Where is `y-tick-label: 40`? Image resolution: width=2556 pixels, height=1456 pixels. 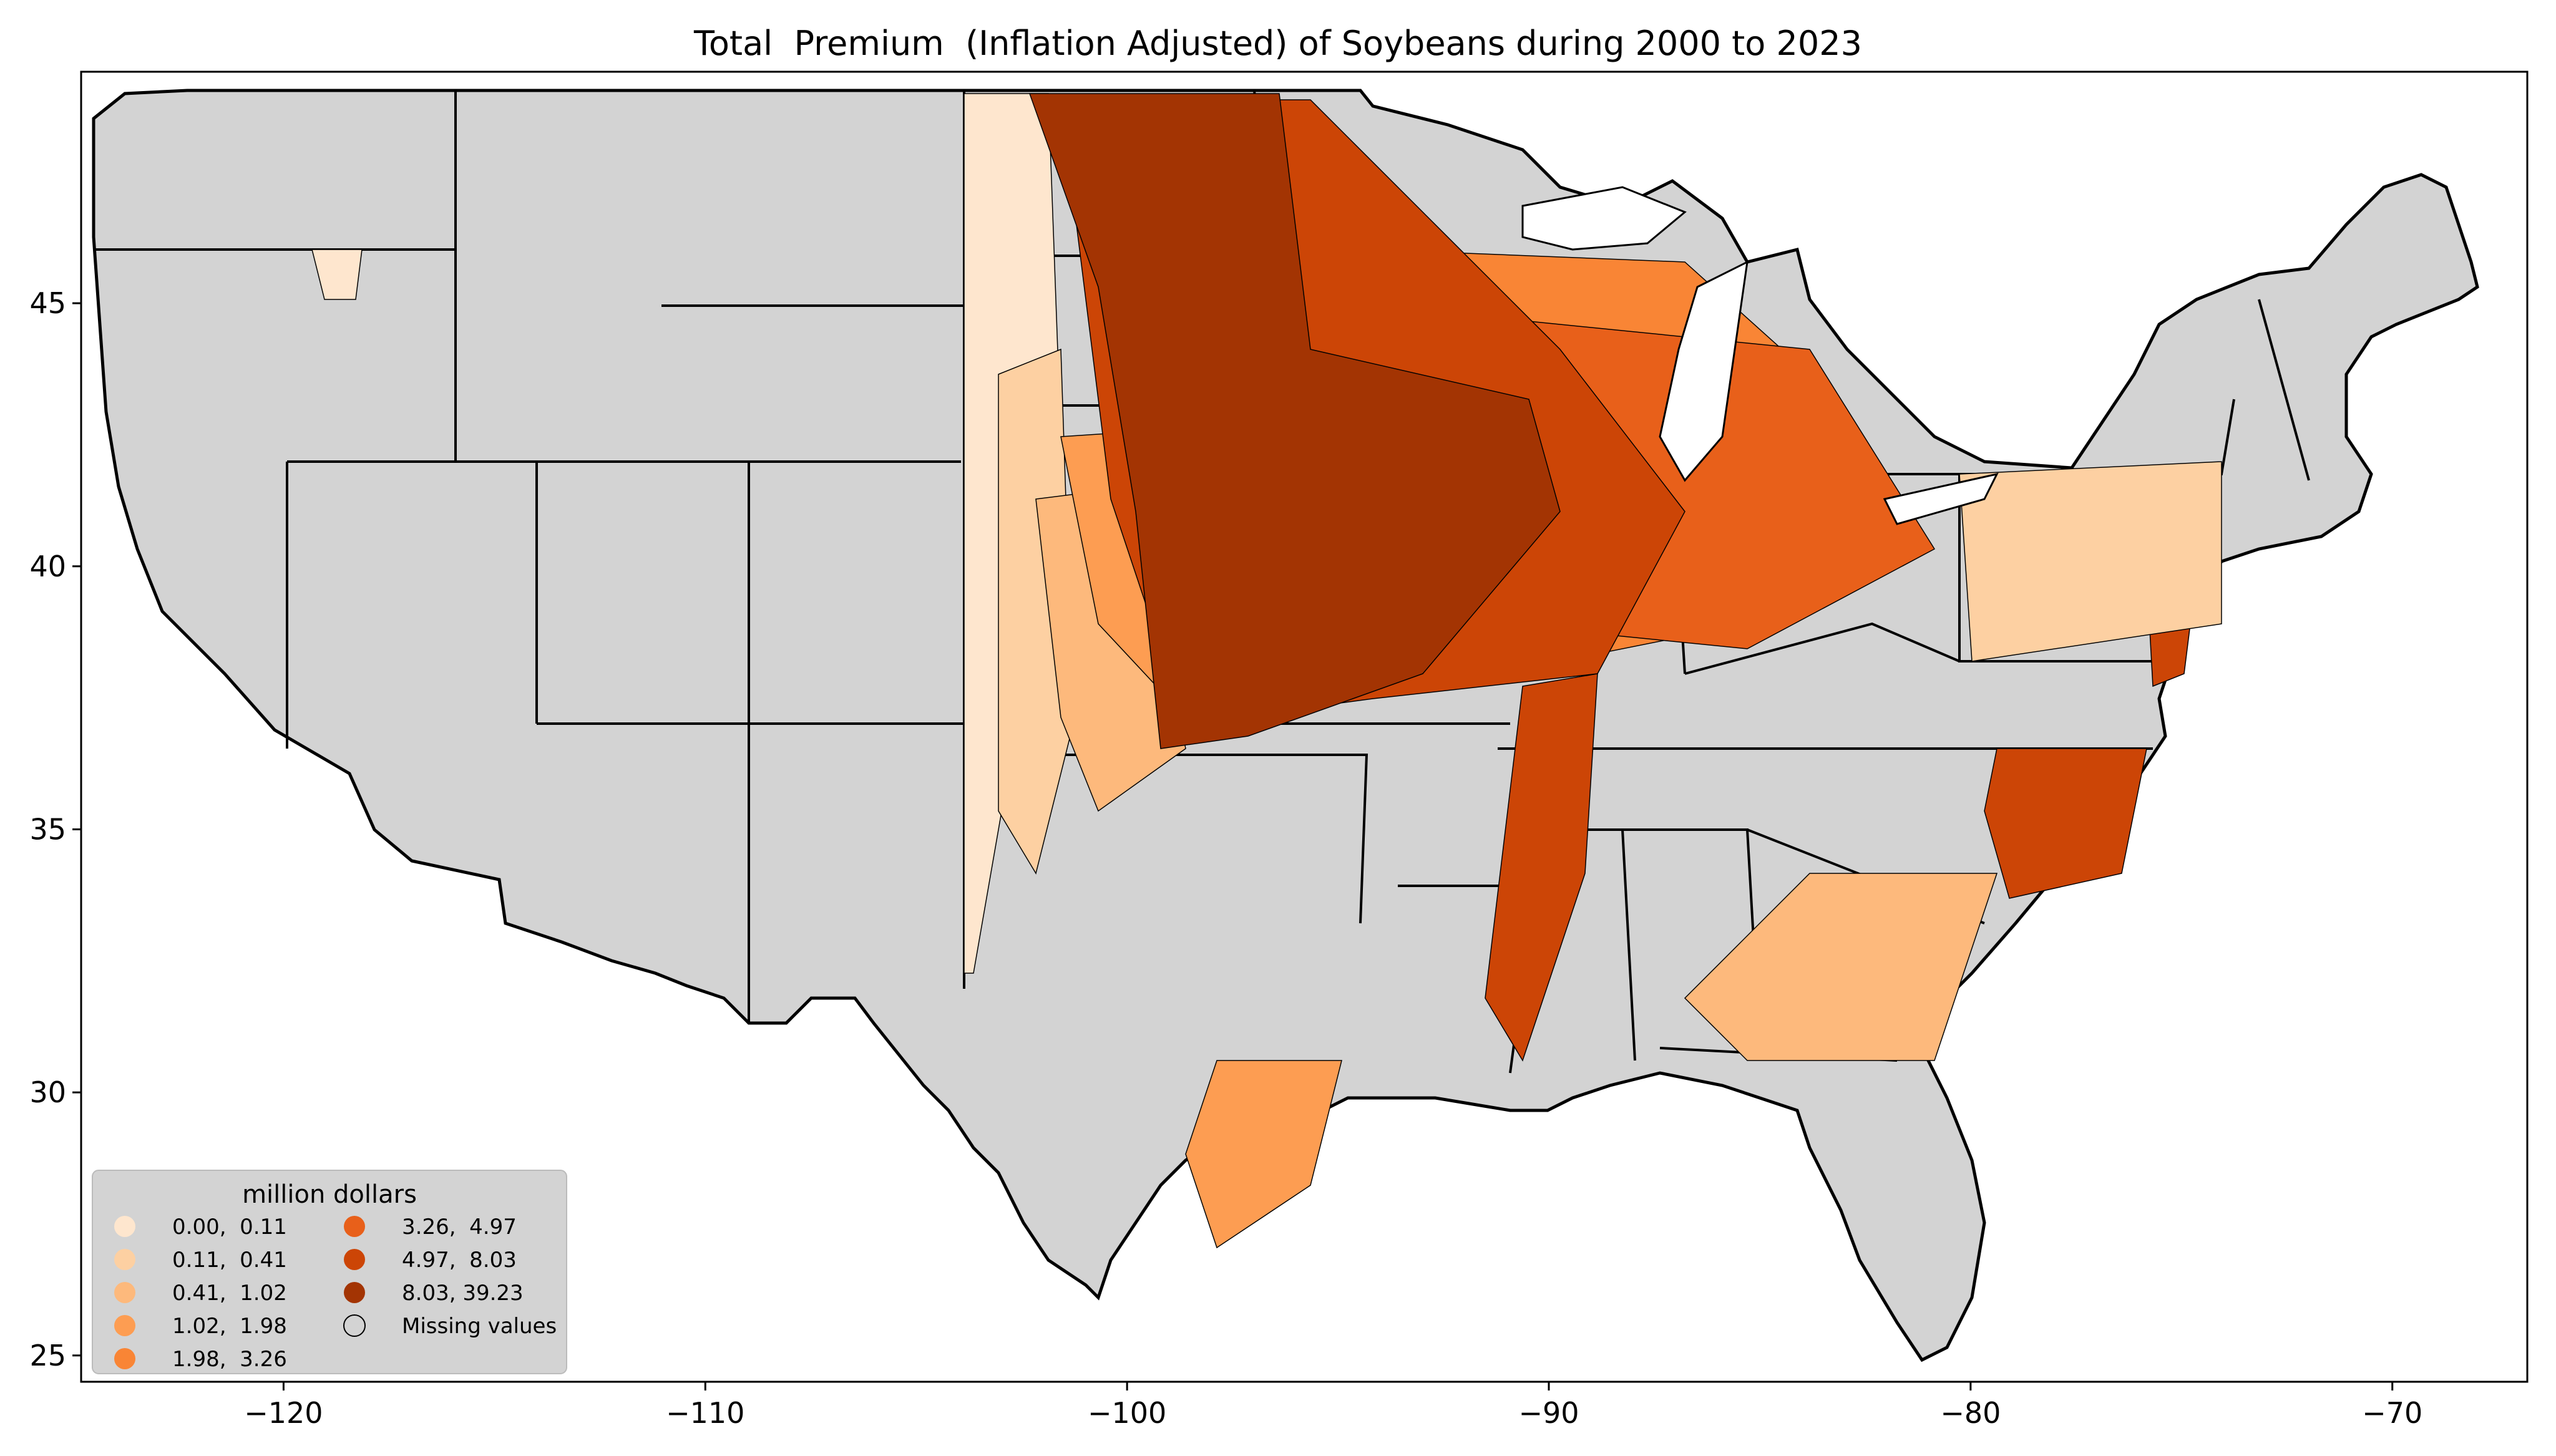 y-tick-label: 40 is located at coordinates (47, 567).